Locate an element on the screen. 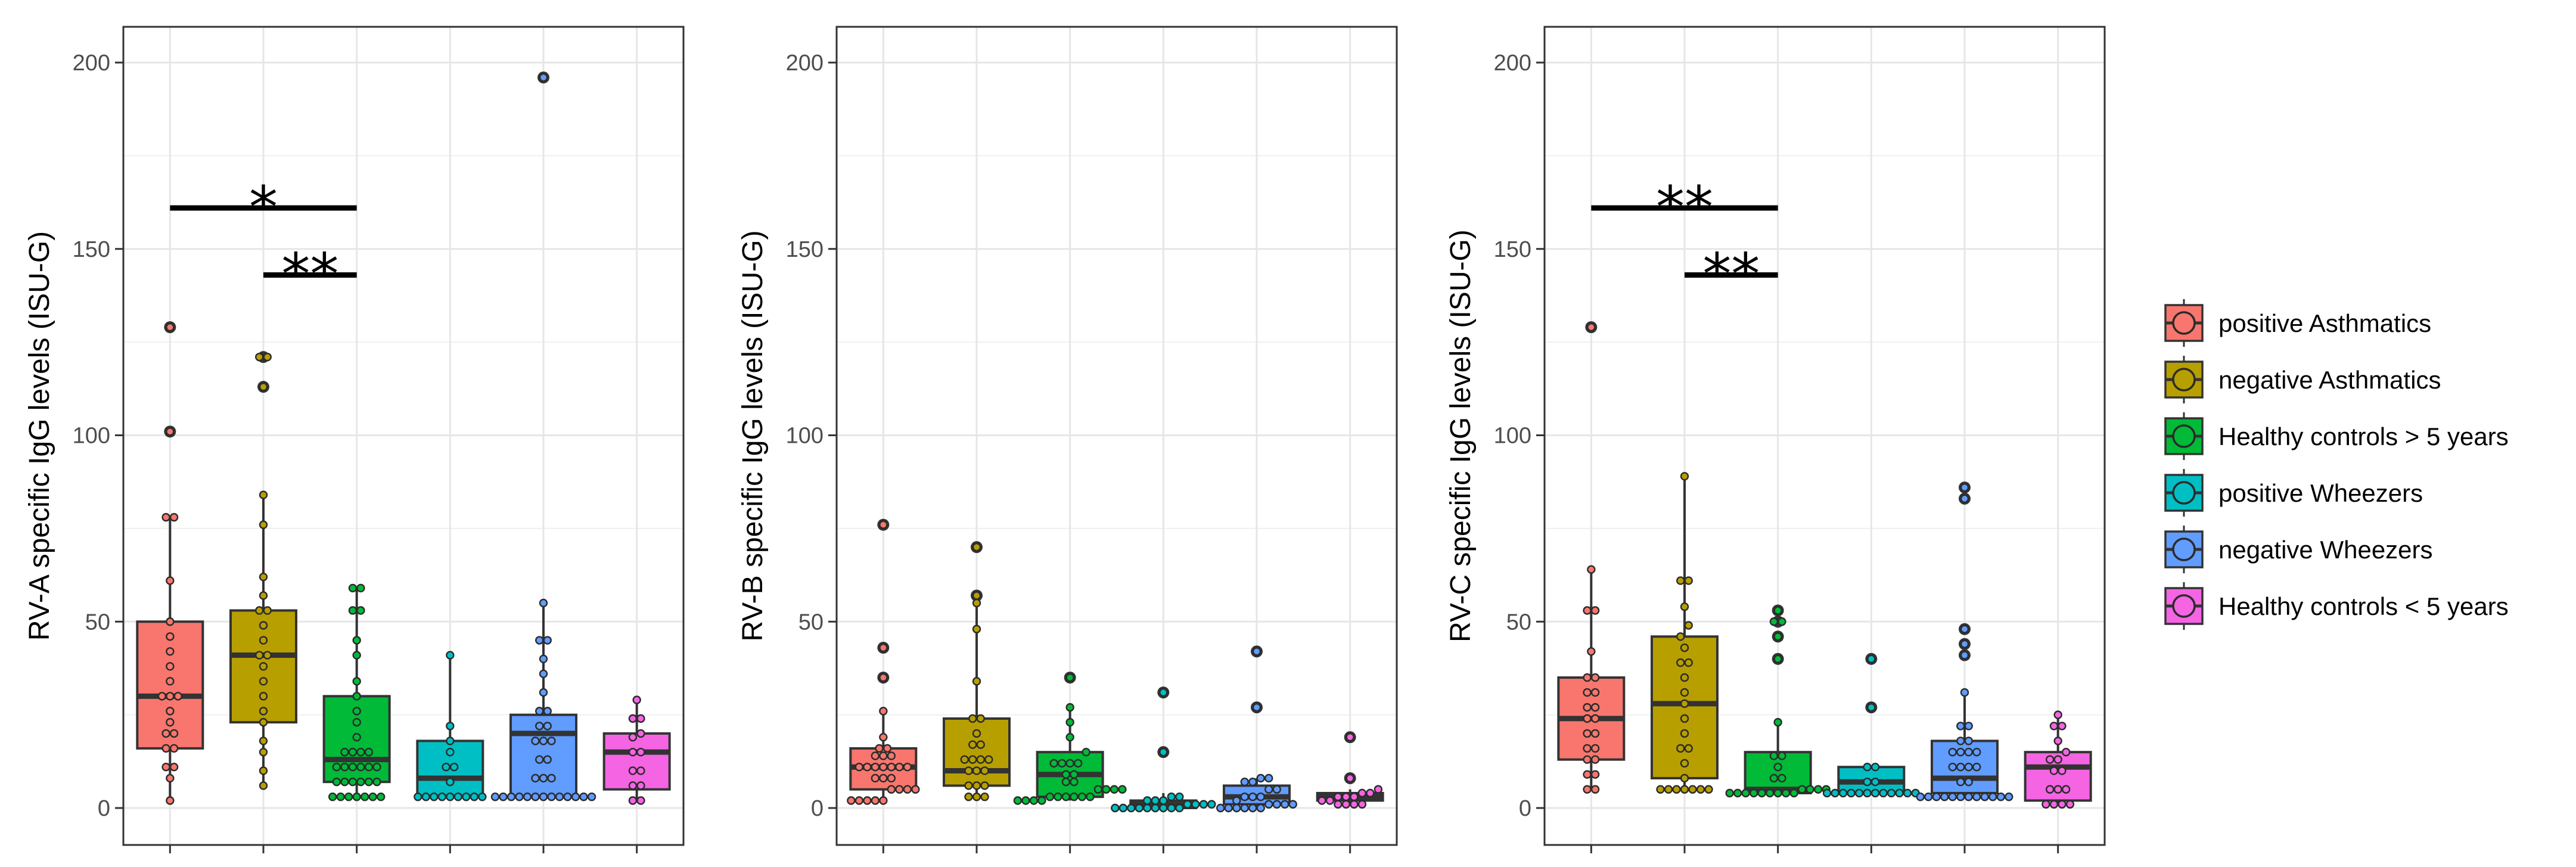 The height and width of the screenshot is (867, 2576). legend-label: Healthy controls < 5 years is located at coordinates (2363, 606).